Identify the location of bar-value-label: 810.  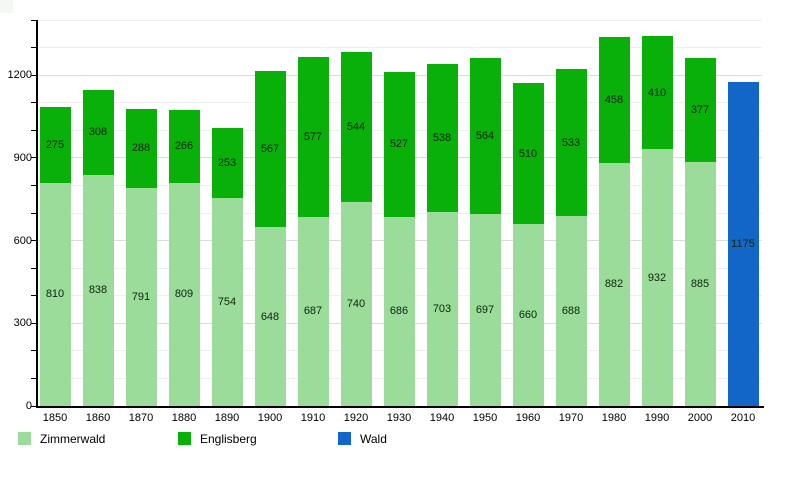
(55, 294).